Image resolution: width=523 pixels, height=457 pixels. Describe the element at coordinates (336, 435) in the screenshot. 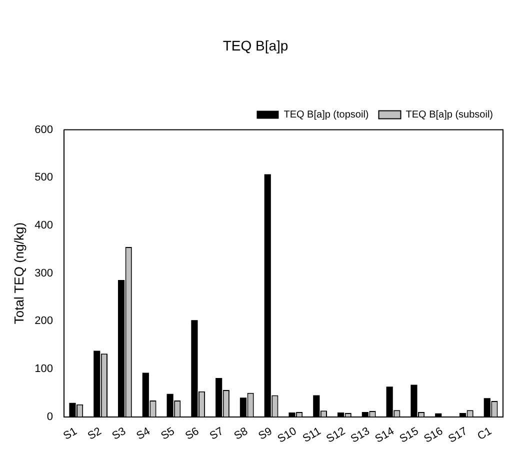

I see `x-tick-label: S12` at that location.